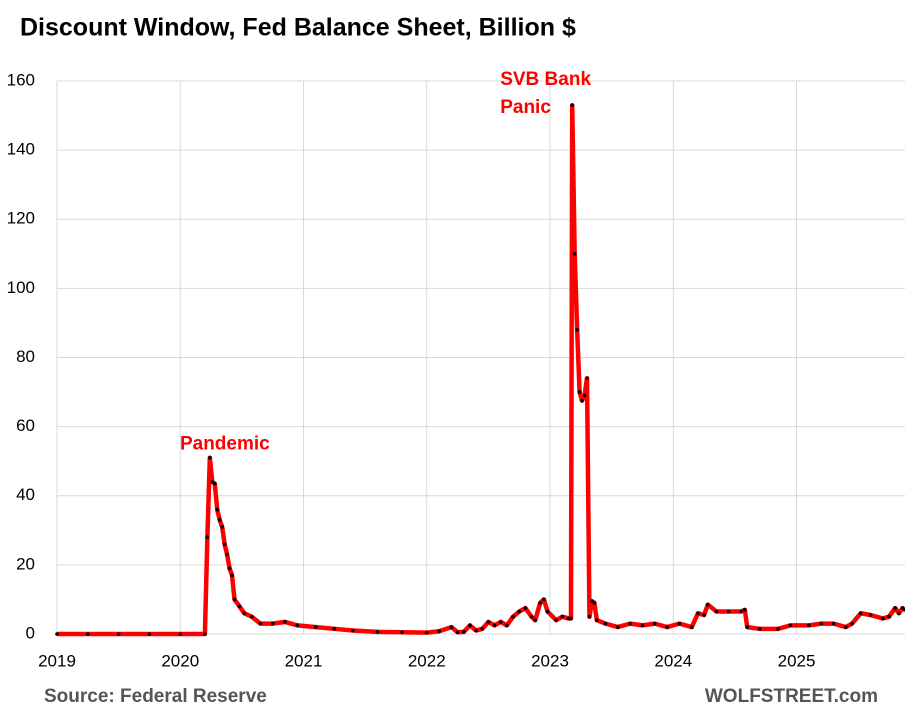  What do you see at coordinates (304, 660) in the screenshot?
I see `x-tick-label: 2021` at bounding box center [304, 660].